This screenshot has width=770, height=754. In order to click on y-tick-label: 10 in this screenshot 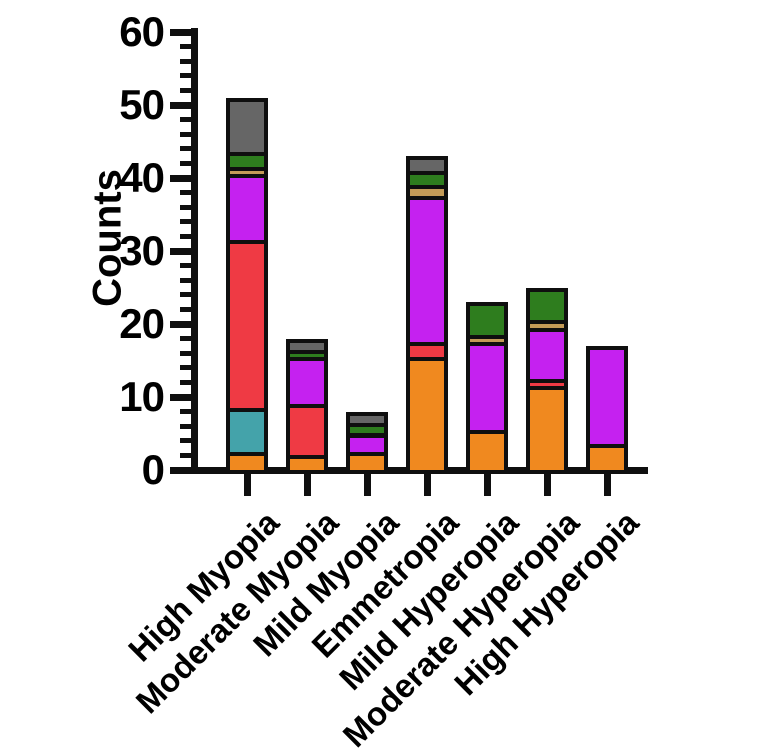, I will do `click(142, 396)`.